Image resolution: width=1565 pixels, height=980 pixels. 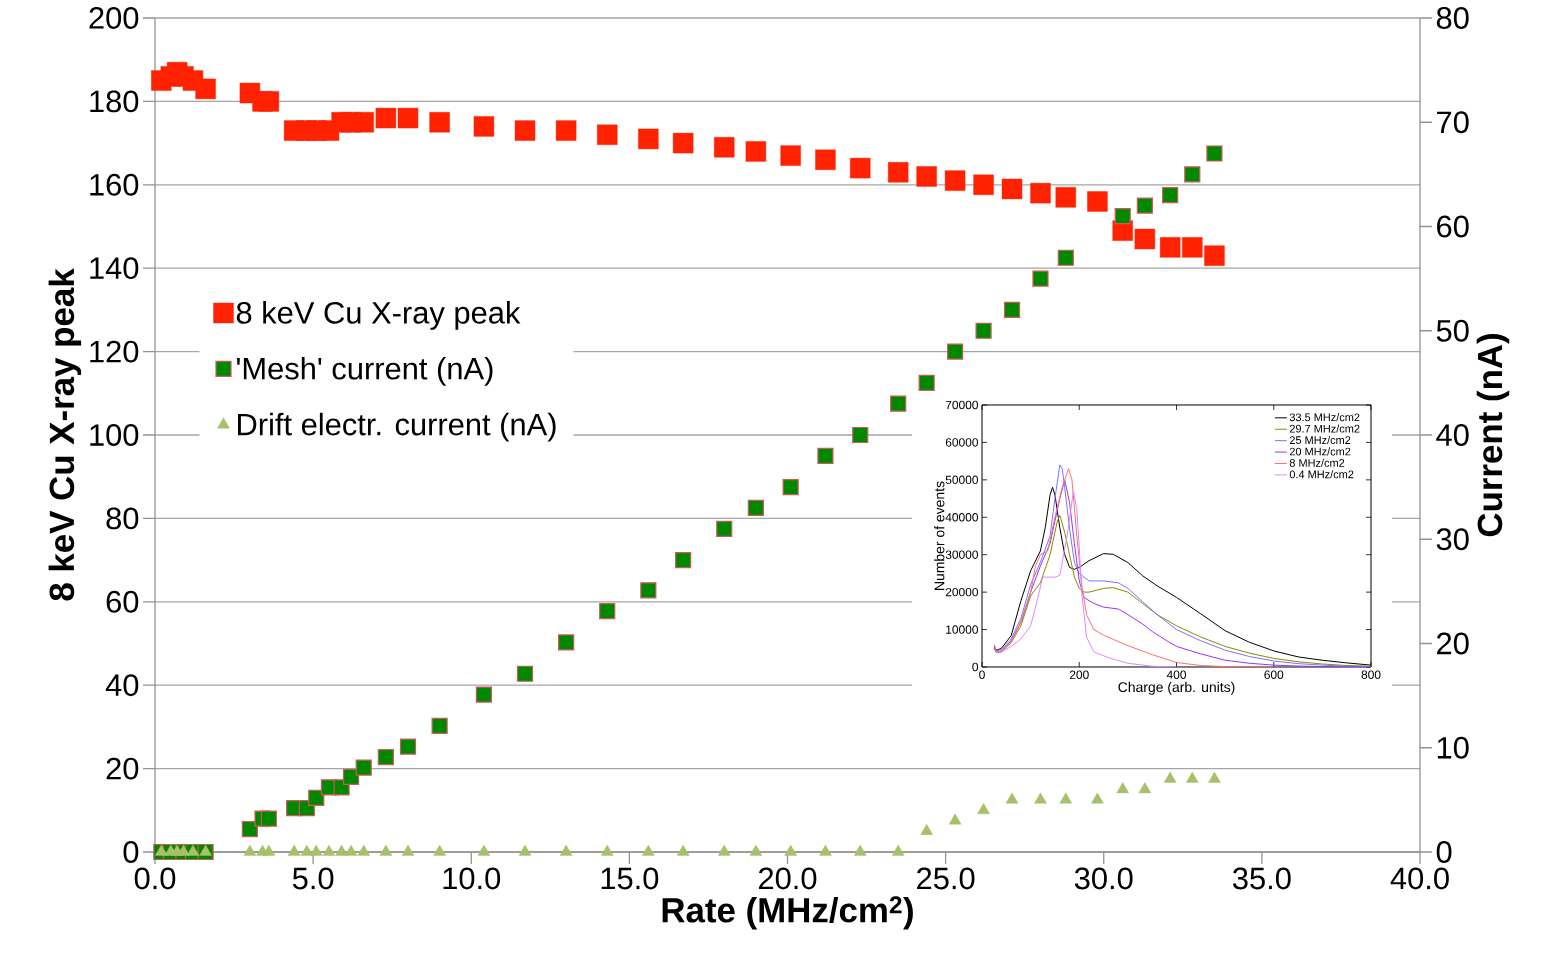 I want to click on y2-tick-label: 80, so click(x=1452, y=18).